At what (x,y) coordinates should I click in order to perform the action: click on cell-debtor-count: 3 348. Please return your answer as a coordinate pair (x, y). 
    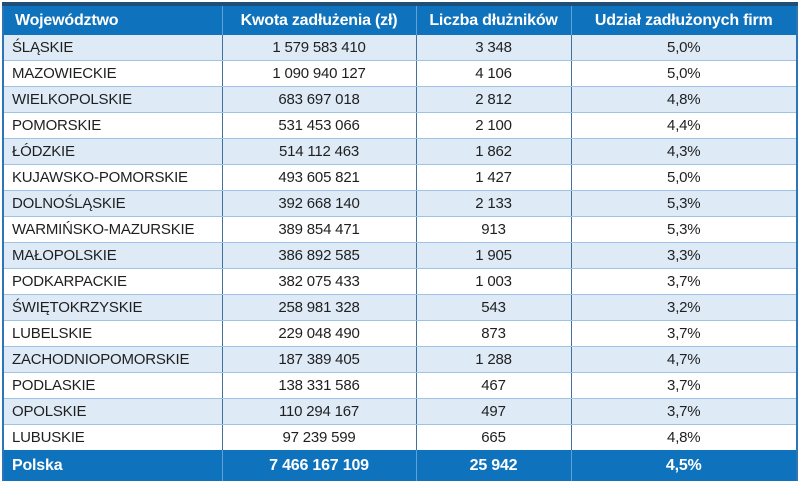
    Looking at the image, I should click on (493, 48).